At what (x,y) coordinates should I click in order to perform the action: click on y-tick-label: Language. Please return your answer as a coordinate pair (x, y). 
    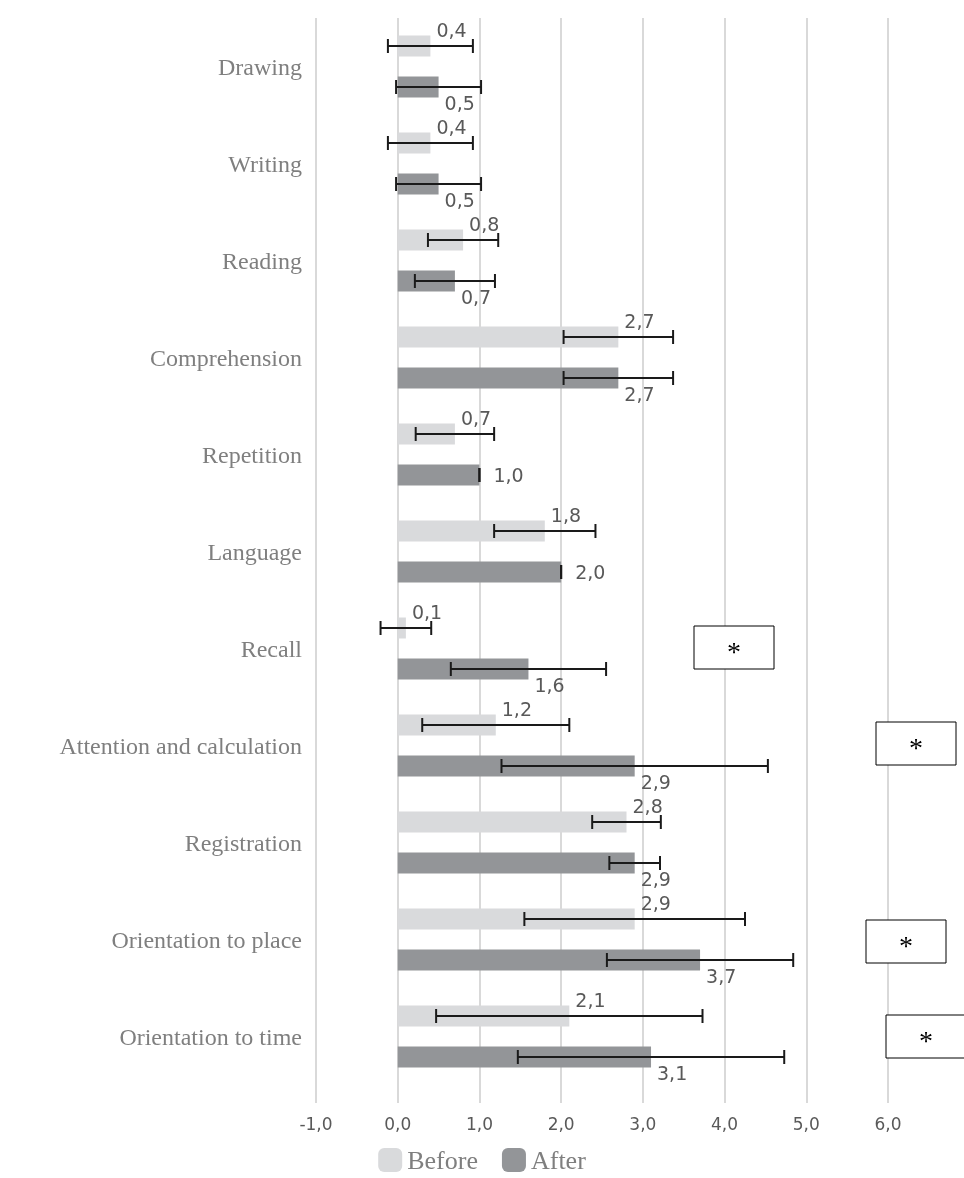
    Looking at the image, I should click on (254, 551).